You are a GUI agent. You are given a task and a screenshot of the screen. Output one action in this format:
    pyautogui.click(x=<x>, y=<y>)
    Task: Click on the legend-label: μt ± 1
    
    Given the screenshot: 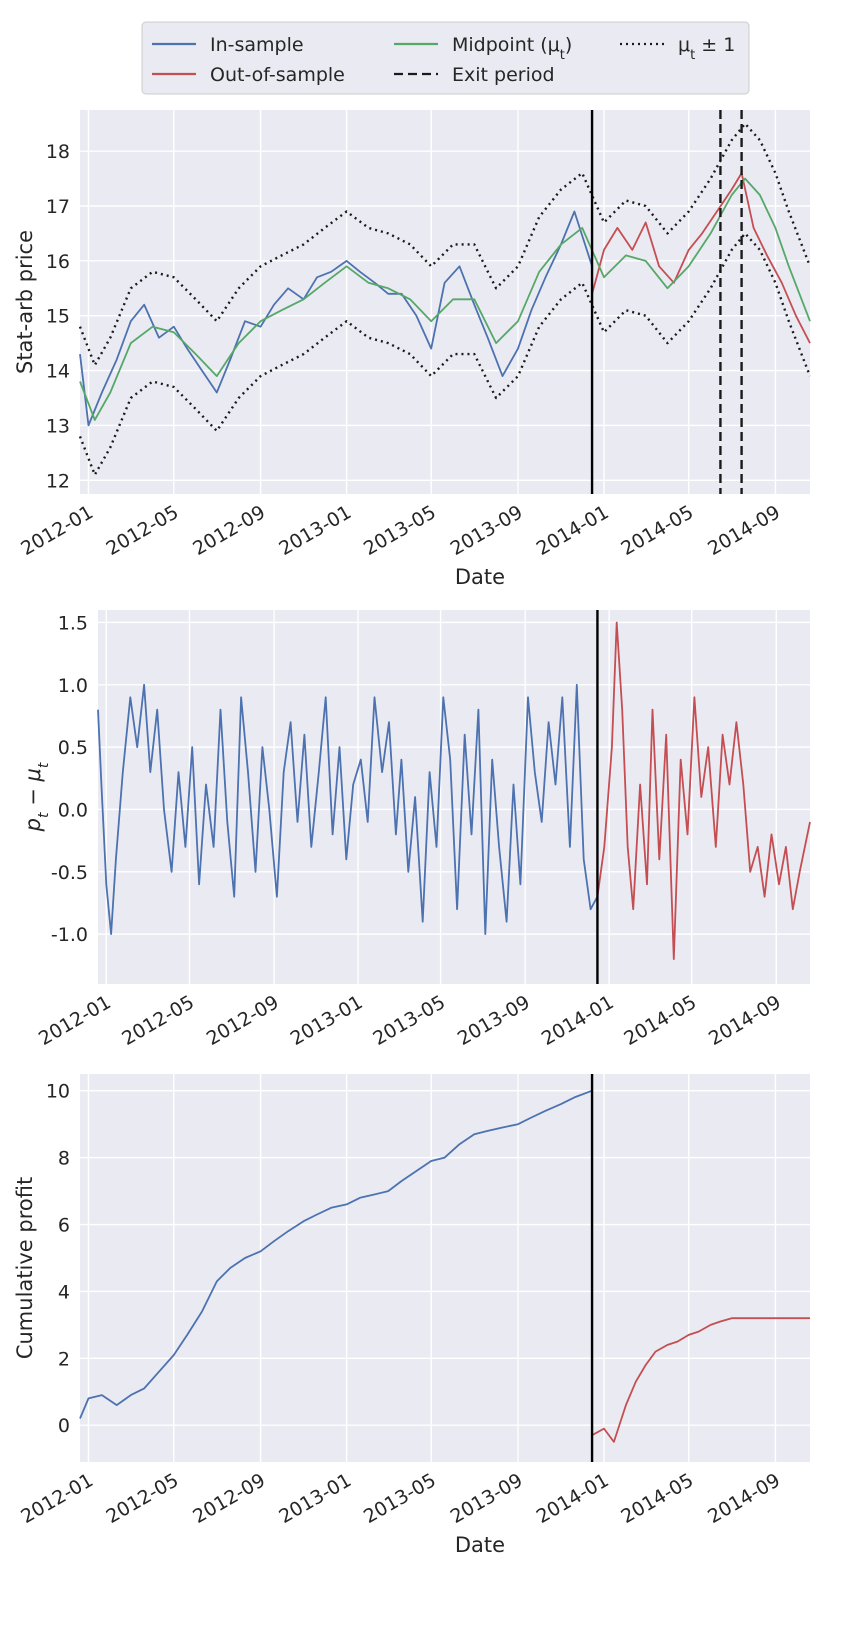 What is the action you would take?
    pyautogui.click(x=706, y=48)
    